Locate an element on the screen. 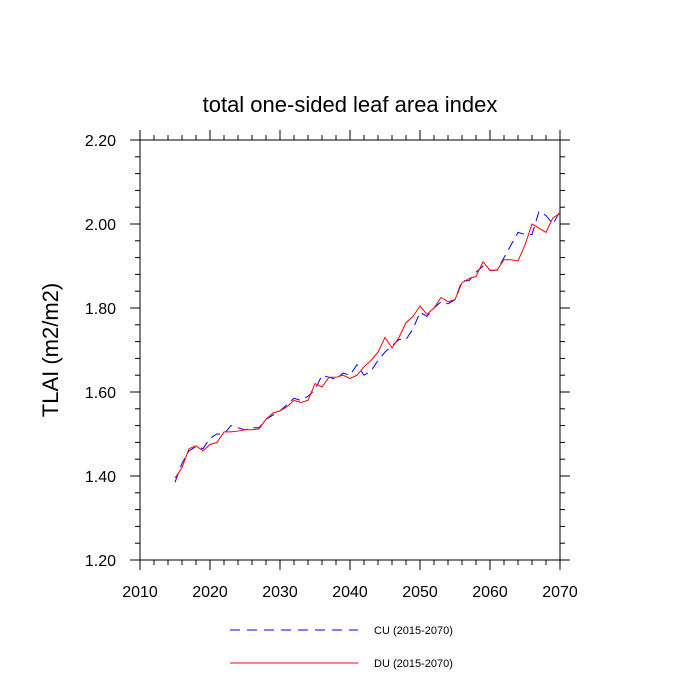 The width and height of the screenshot is (700, 700). y-tick-label: 1.60 is located at coordinates (100, 393).